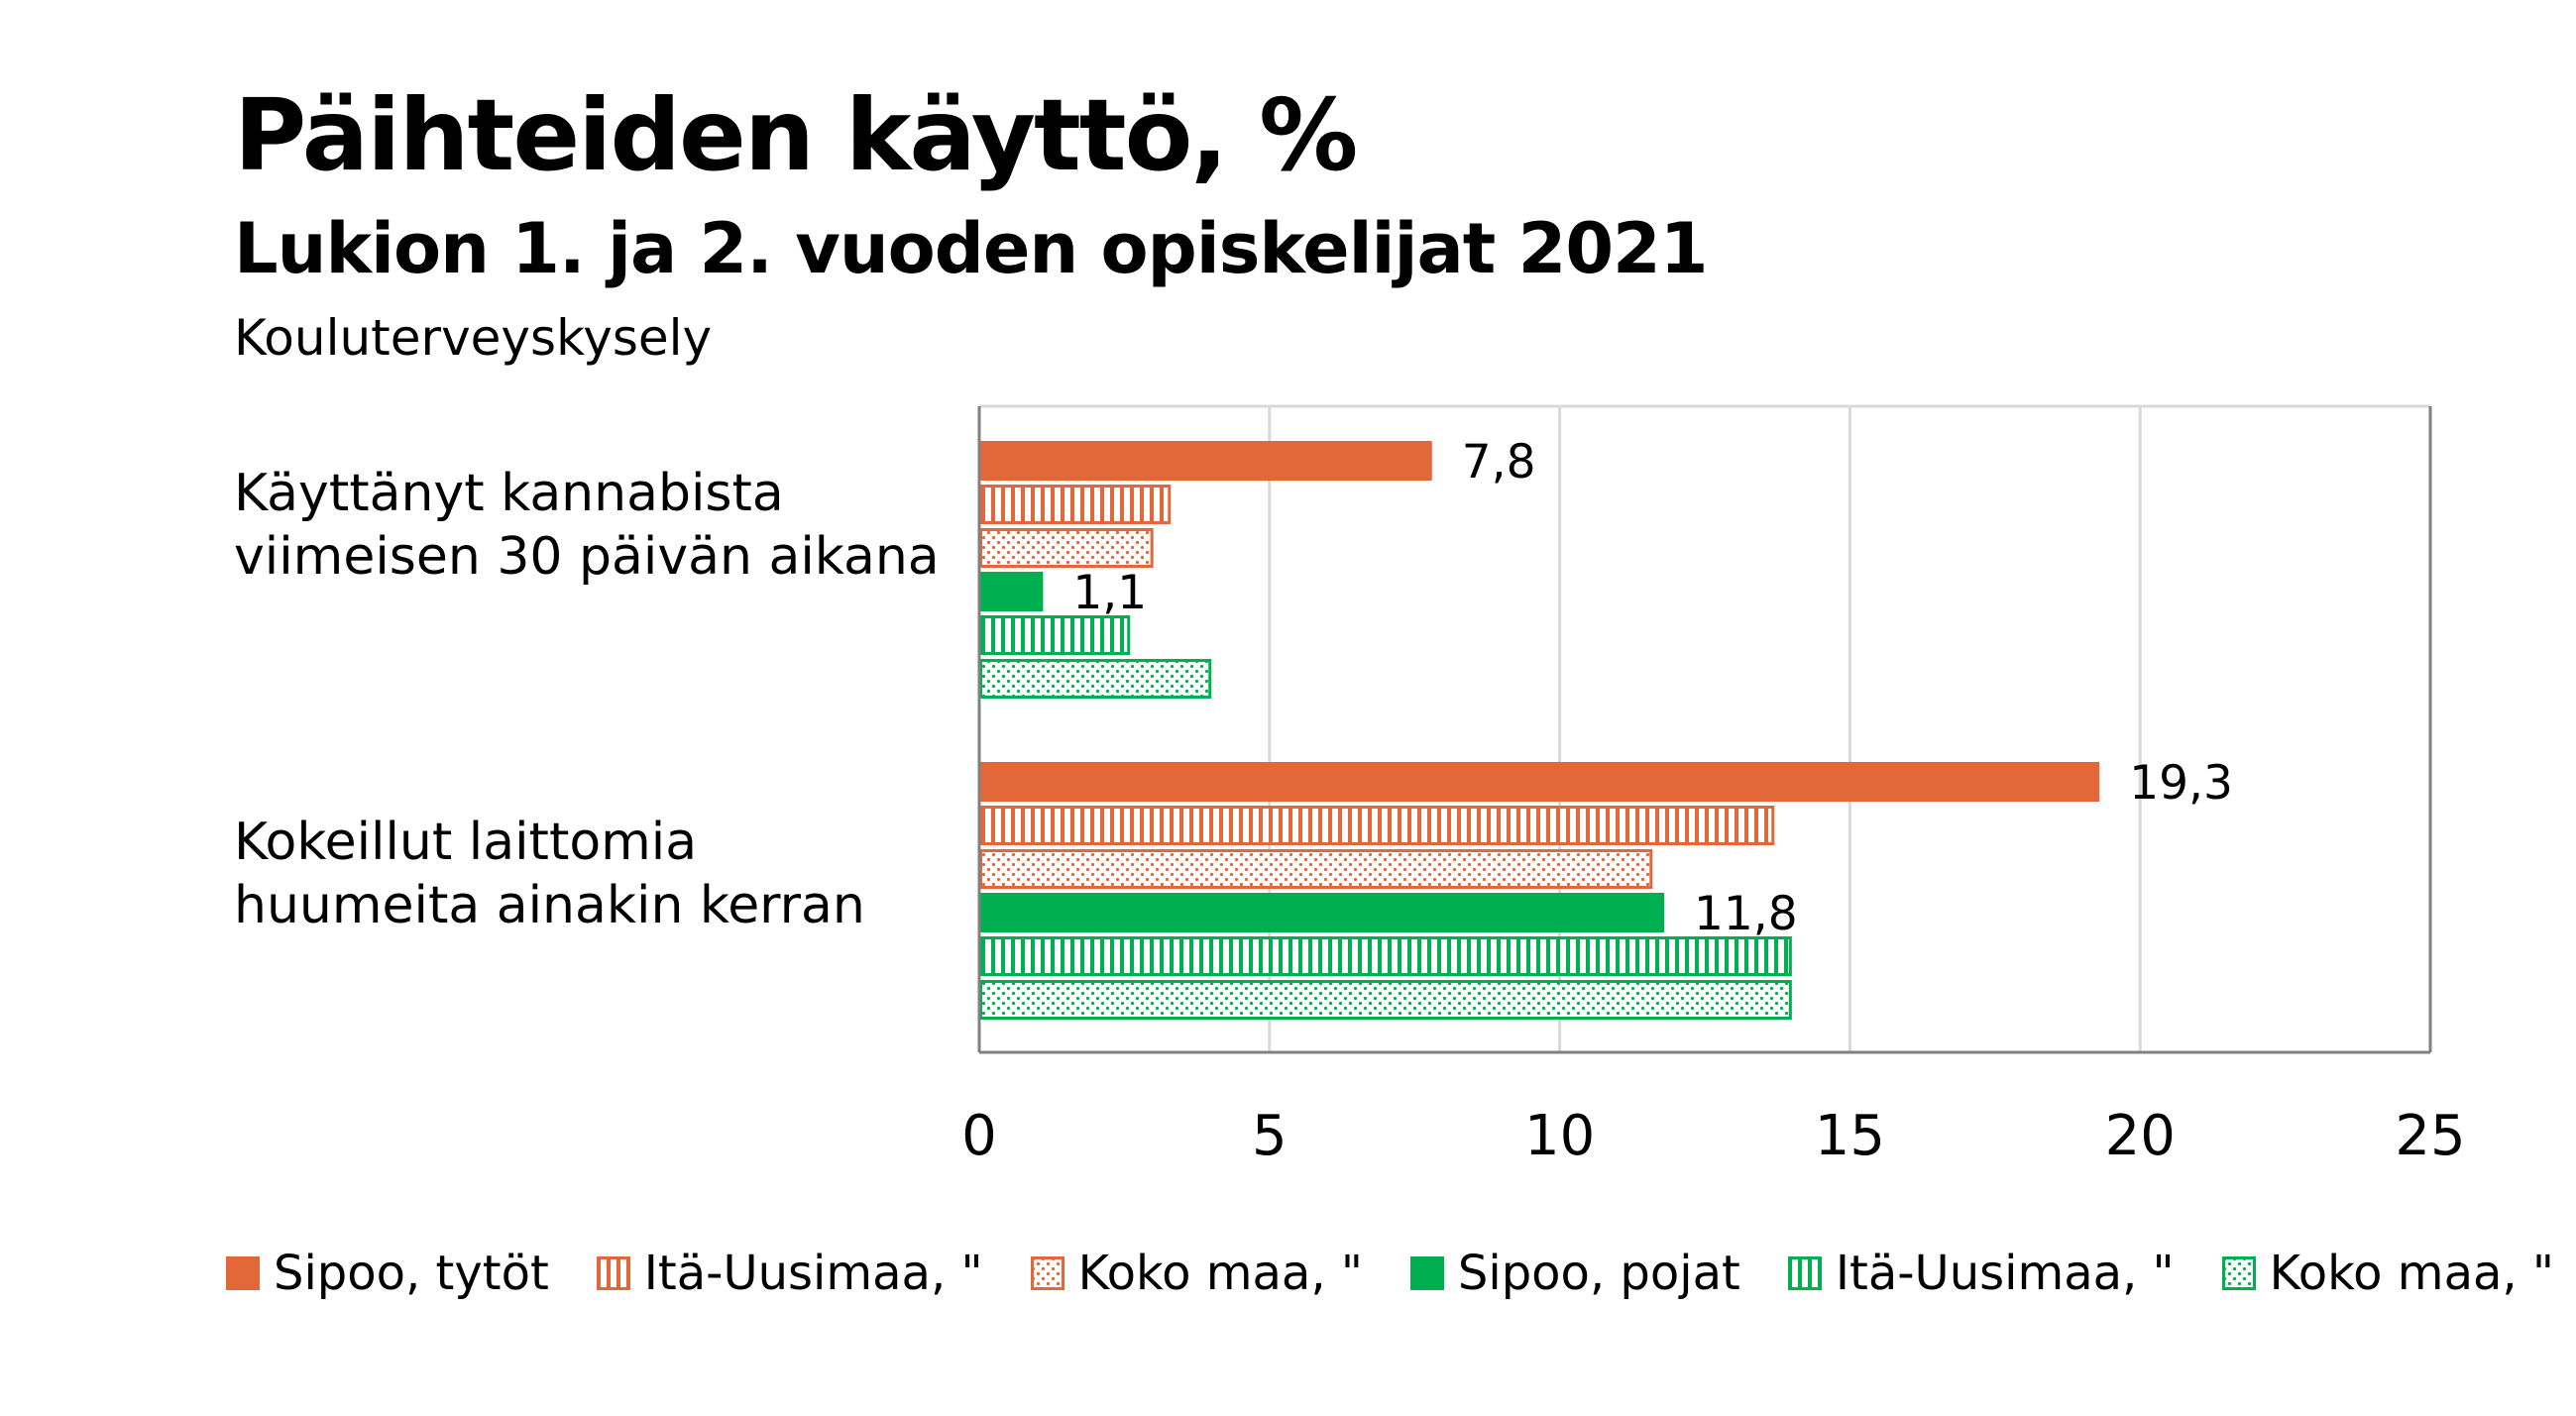 The width and height of the screenshot is (2576, 1416). Describe the element at coordinates (1559, 1136) in the screenshot. I see `x-tick-label: 10` at that location.